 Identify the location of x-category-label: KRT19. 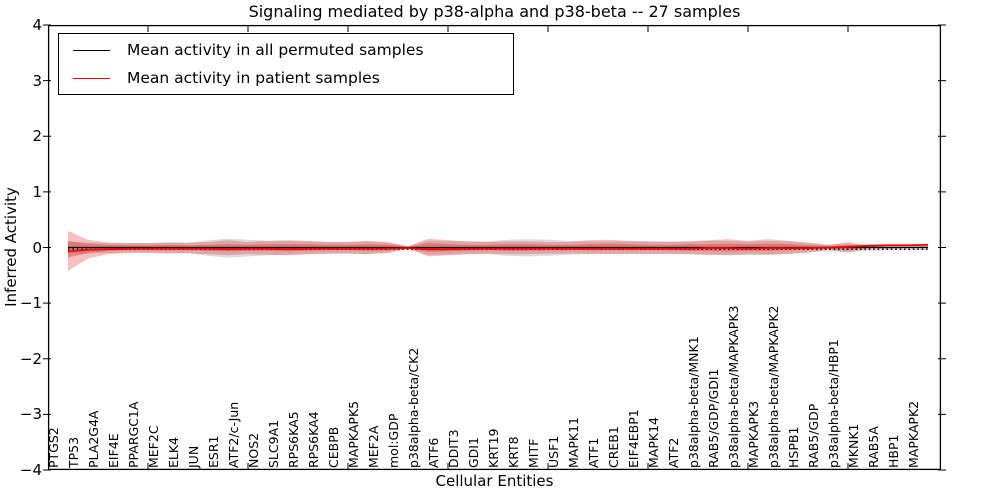
(493, 448).